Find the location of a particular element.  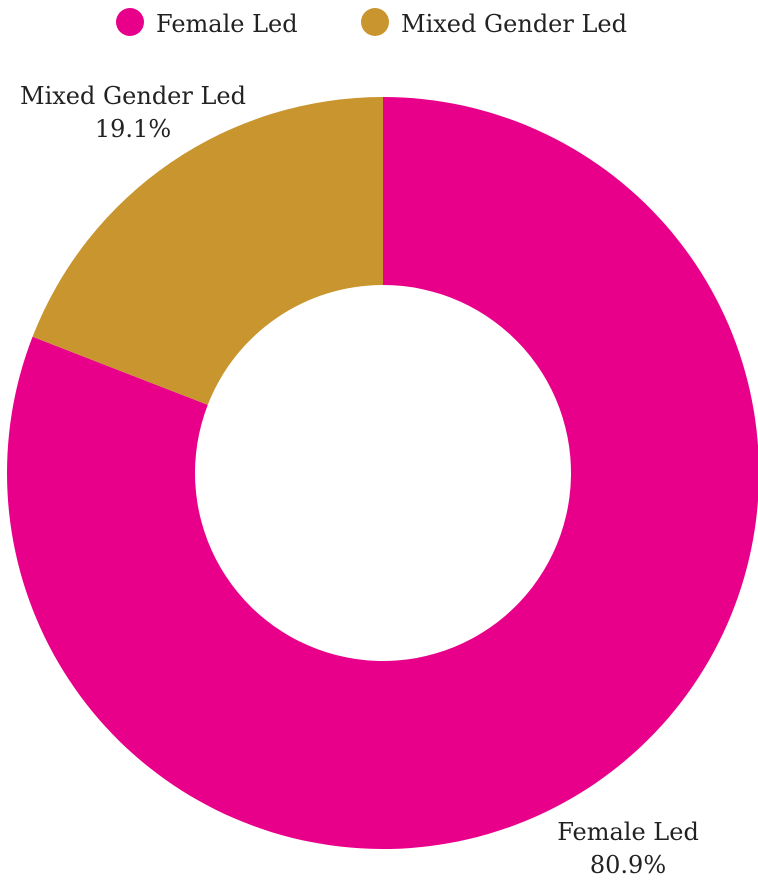

slice-label-female-led: Female Led is located at coordinates (628, 832).